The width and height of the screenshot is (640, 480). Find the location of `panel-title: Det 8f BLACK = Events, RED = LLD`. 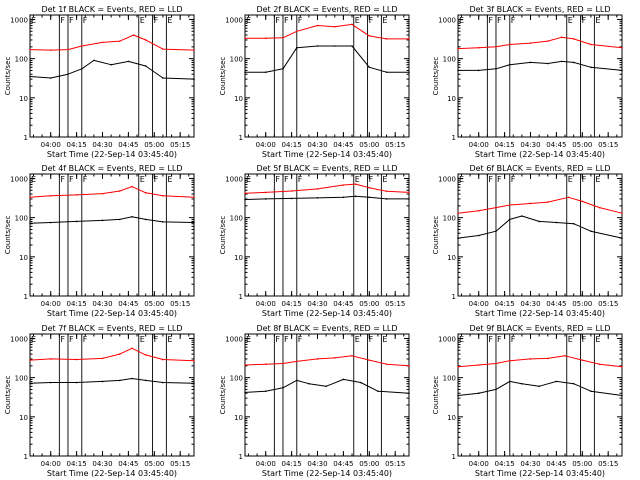

panel-title: Det 8f BLACK = Events, RED = LLD is located at coordinates (326, 328).